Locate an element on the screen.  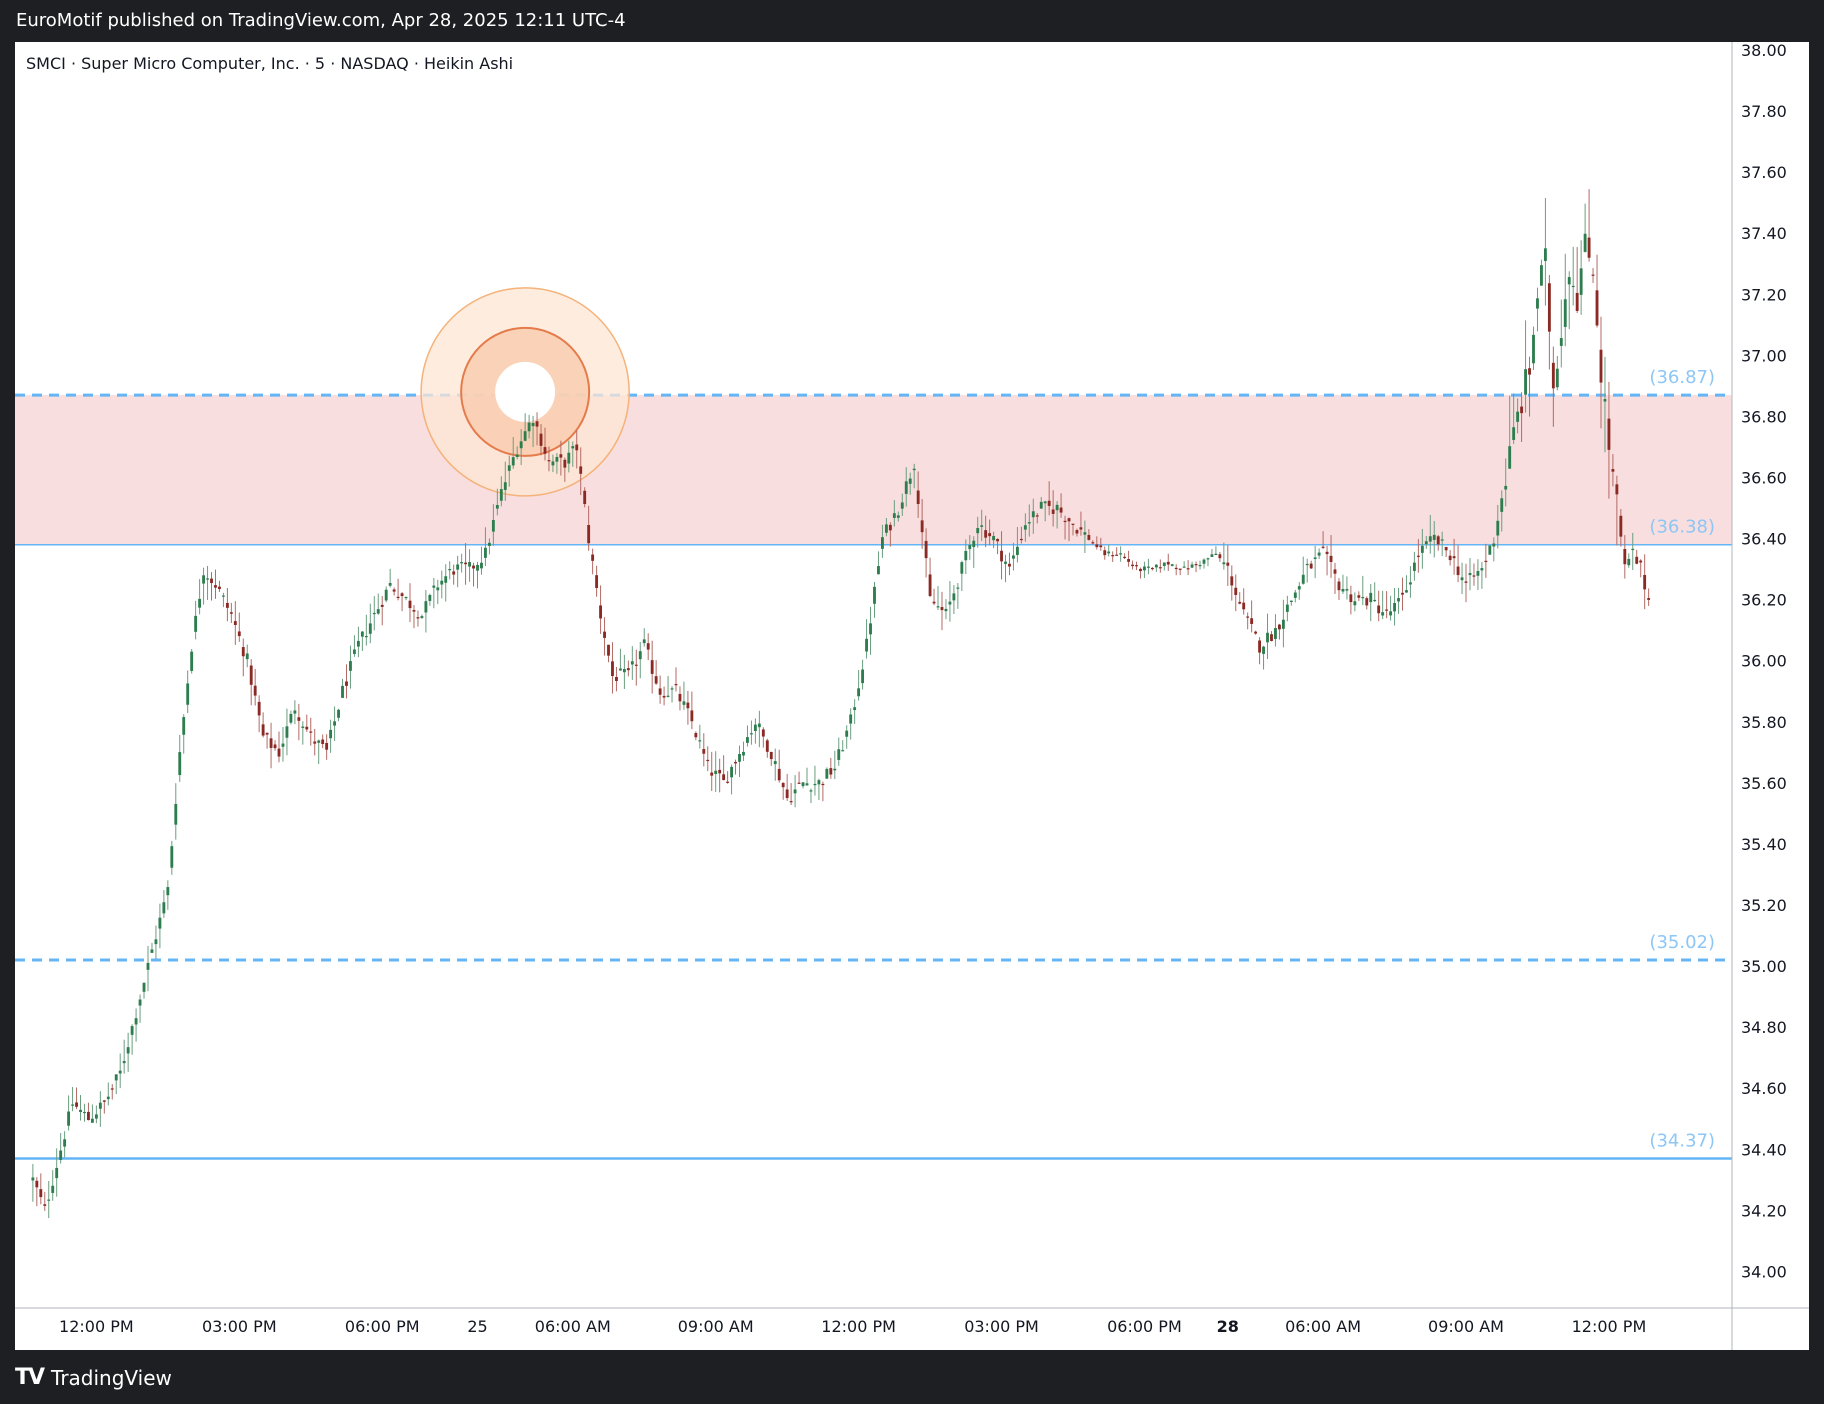
y-tick-label: 37.80 is located at coordinates (1764, 111).